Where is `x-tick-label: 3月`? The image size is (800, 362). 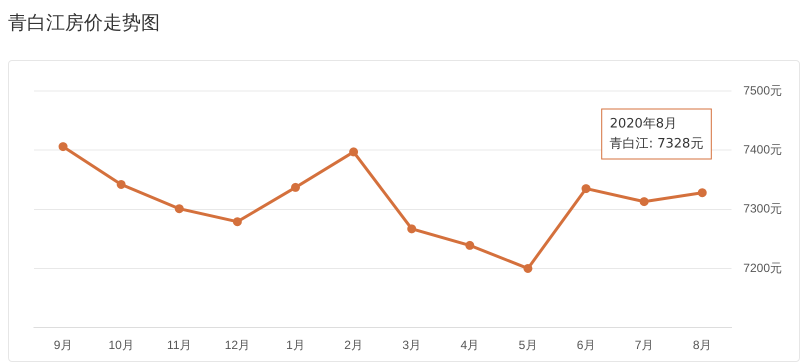
x-tick-label: 3月 is located at coordinates (412, 345).